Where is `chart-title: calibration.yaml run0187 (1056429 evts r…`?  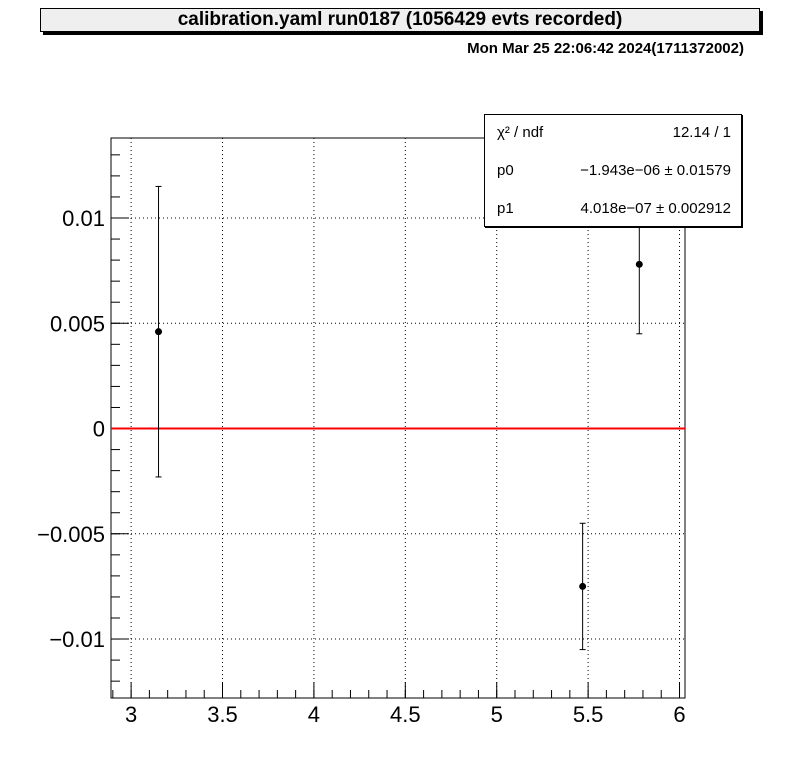
chart-title: calibration.yaml run0187 (1056429 evts r… is located at coordinates (400, 20).